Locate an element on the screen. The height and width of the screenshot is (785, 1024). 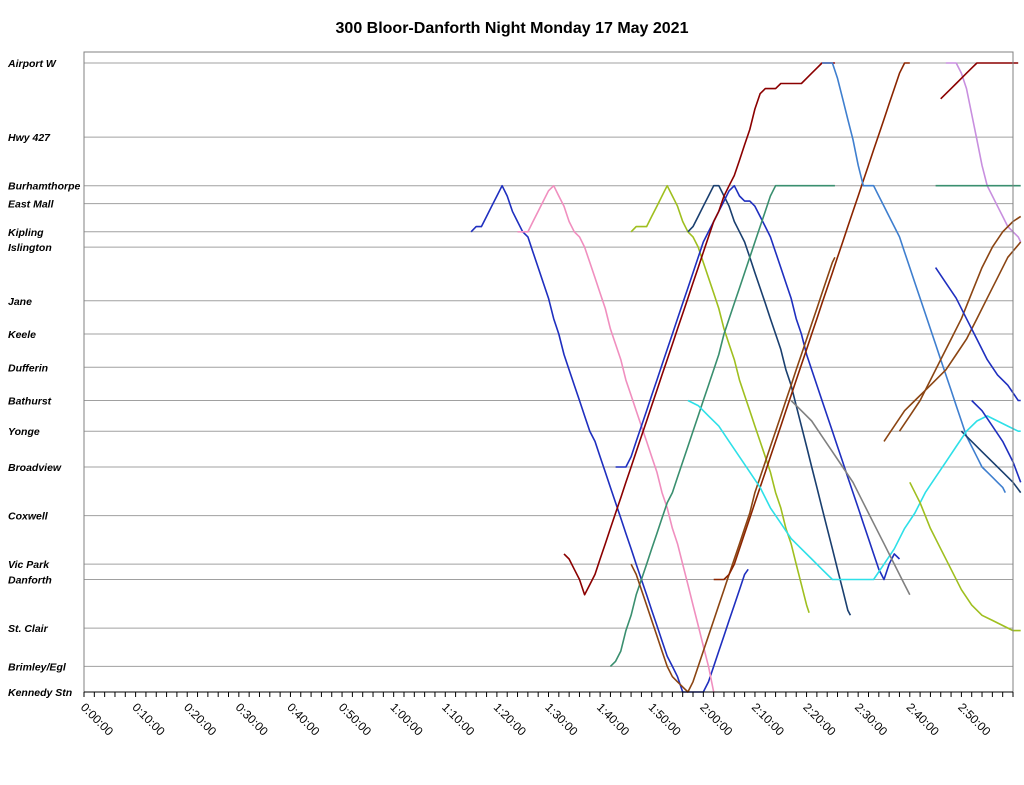
stop-label: Broadview is located at coordinates (35, 468).